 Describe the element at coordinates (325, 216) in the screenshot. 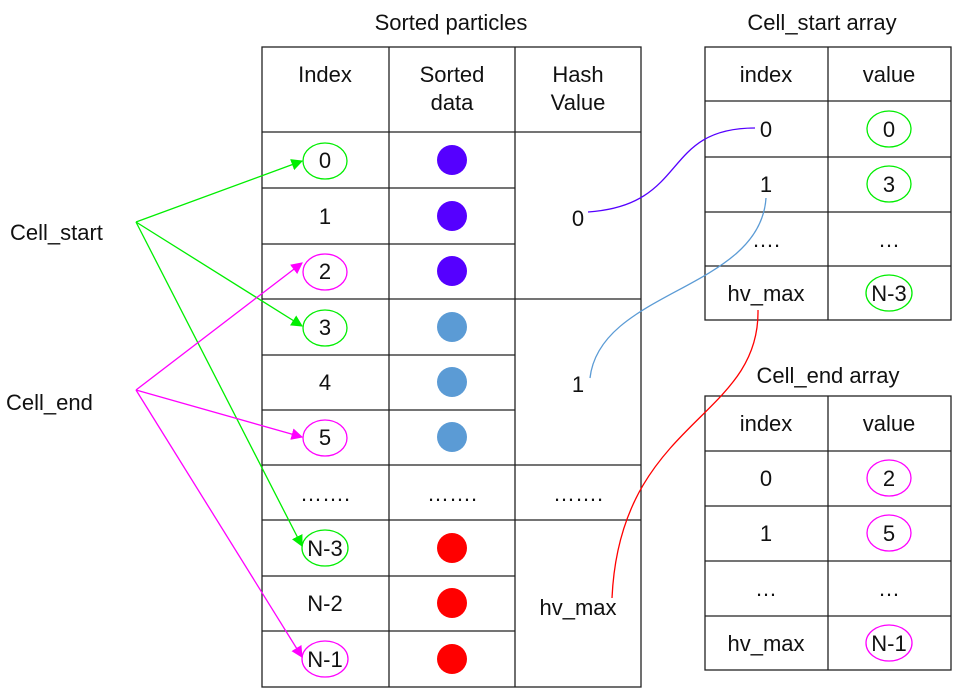

I see `row-index: 1` at that location.